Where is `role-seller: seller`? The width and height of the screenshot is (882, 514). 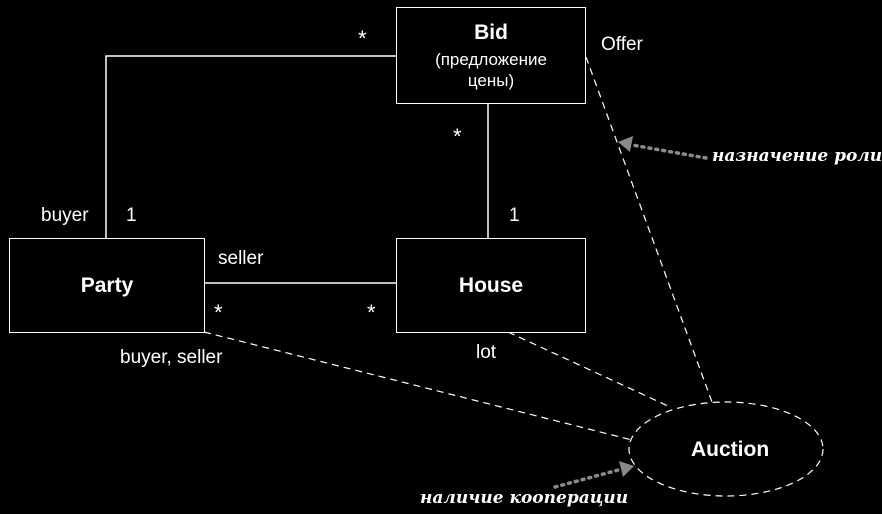
role-seller: seller is located at coordinates (241, 258).